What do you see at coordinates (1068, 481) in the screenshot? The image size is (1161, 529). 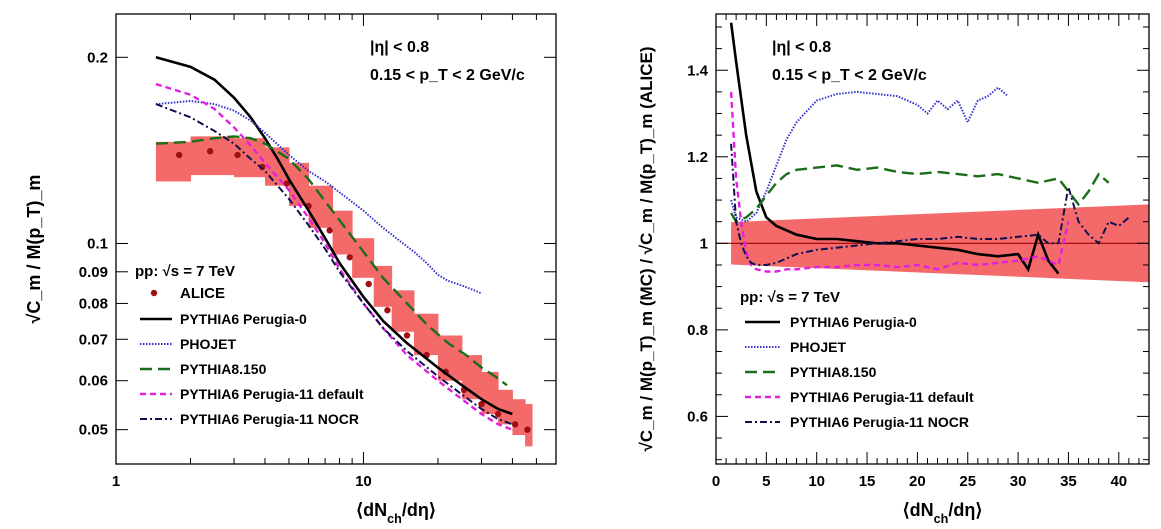 I see `x-tick-label: 35` at bounding box center [1068, 481].